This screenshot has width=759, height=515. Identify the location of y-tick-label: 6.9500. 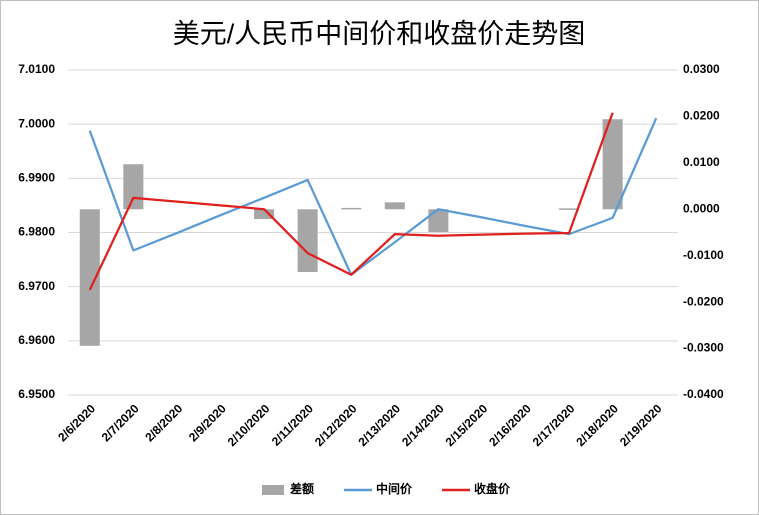
(36, 394).